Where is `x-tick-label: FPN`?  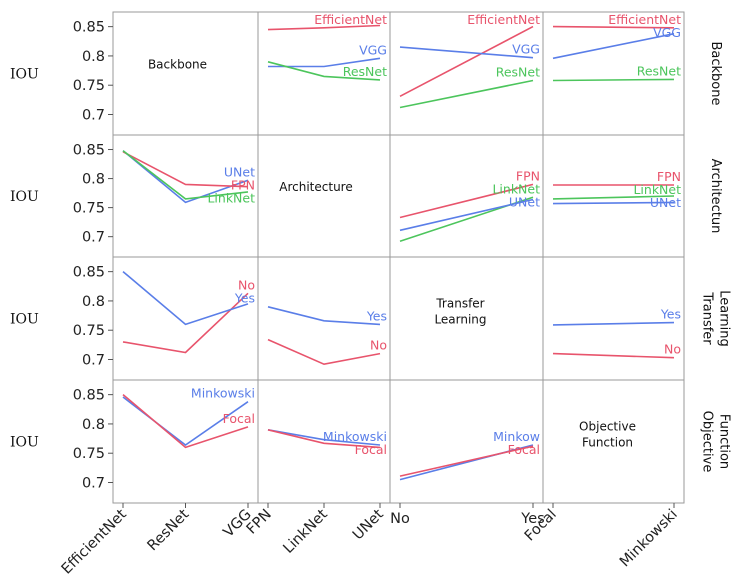
x-tick-label: FPN is located at coordinates (259, 522).